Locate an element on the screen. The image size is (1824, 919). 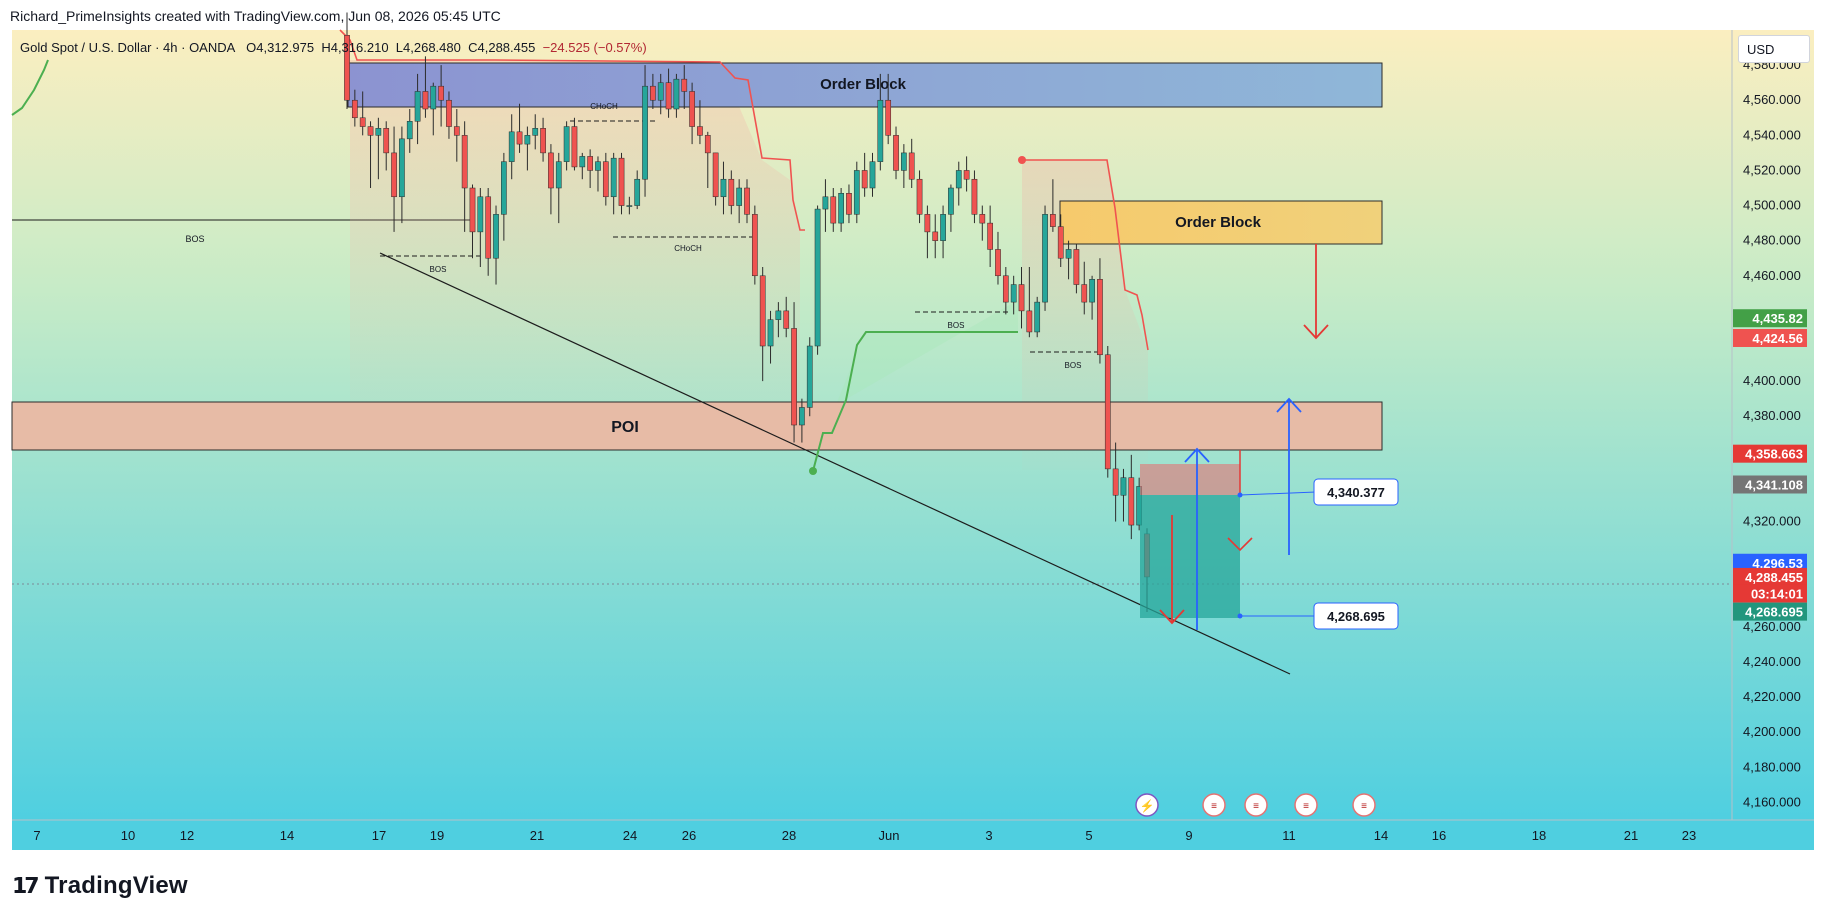
price-label-text: 4,435.82 is located at coordinates (1777, 318).